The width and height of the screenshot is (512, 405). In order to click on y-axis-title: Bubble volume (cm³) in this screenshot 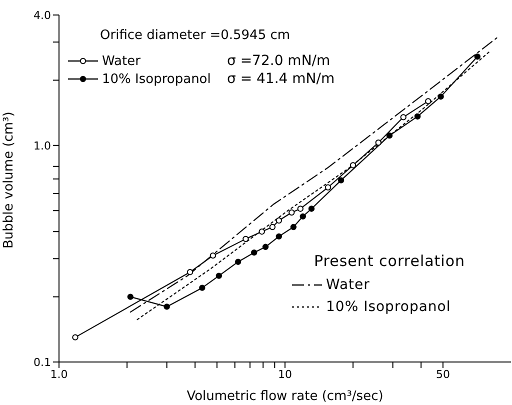, I will do `click(9, 180)`.